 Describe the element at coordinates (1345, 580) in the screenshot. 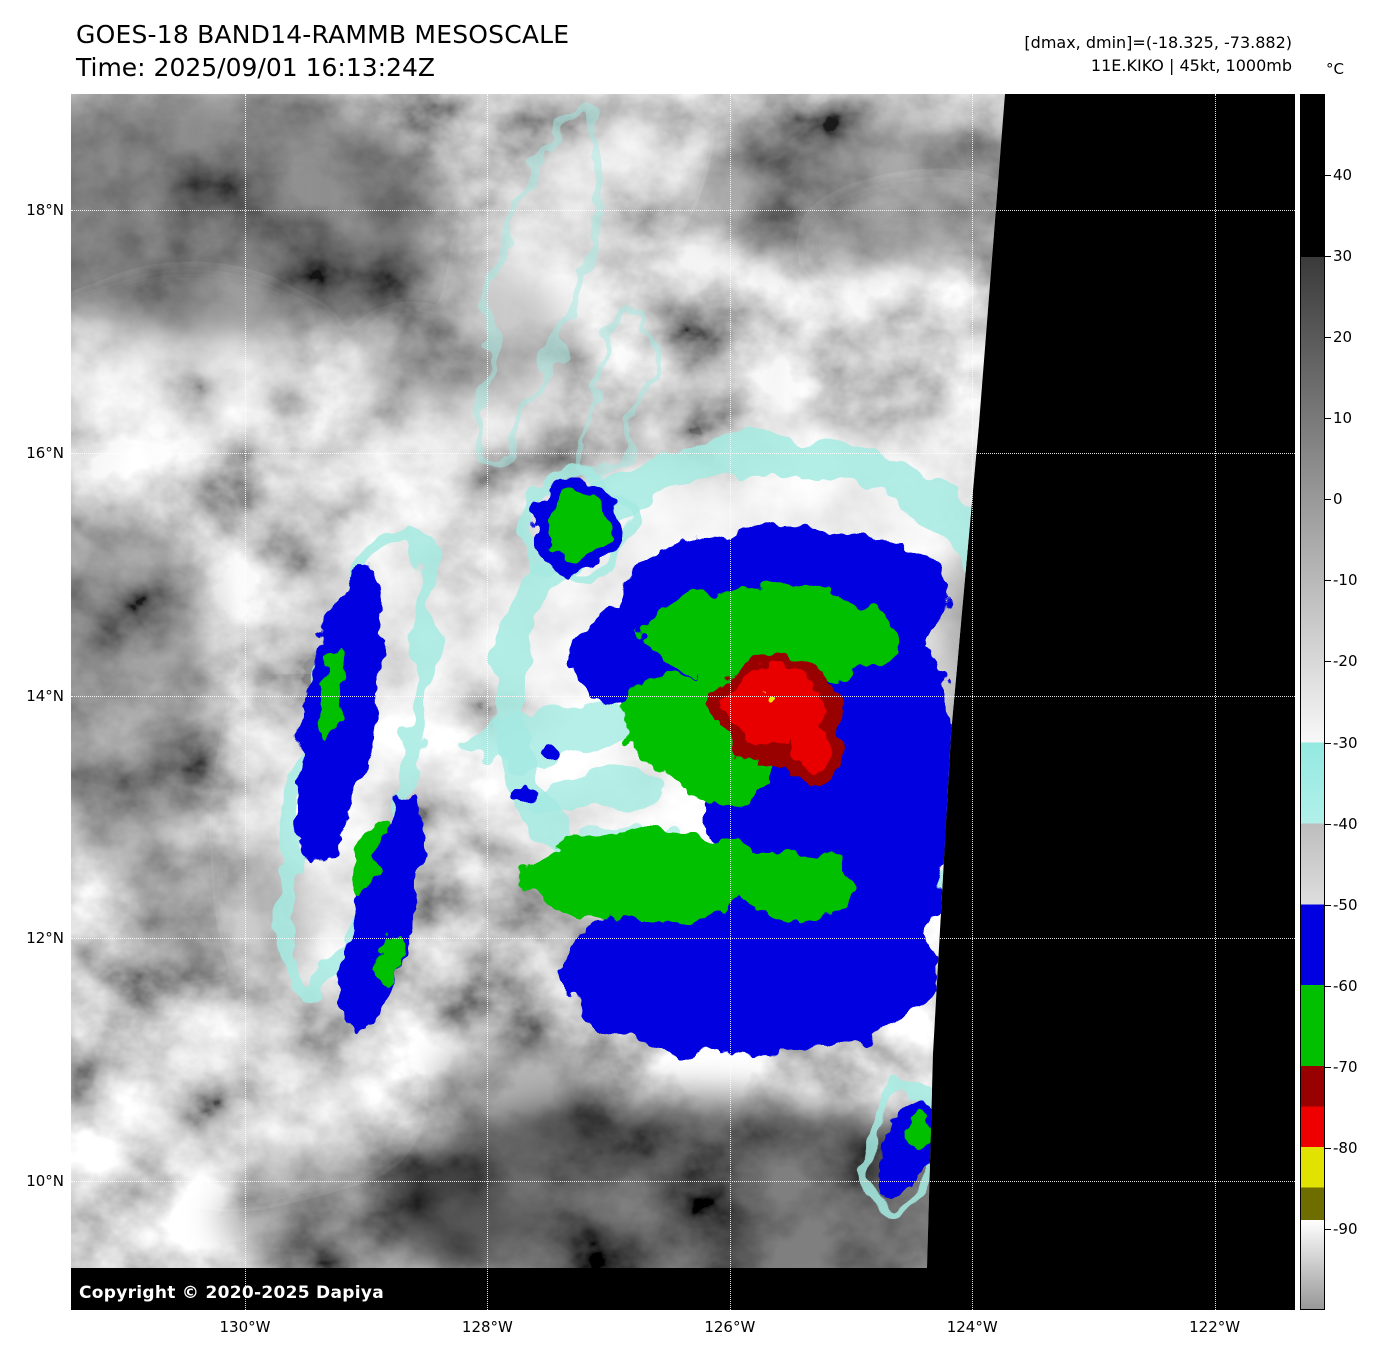

I see `colorbar-tick-label: -10` at that location.